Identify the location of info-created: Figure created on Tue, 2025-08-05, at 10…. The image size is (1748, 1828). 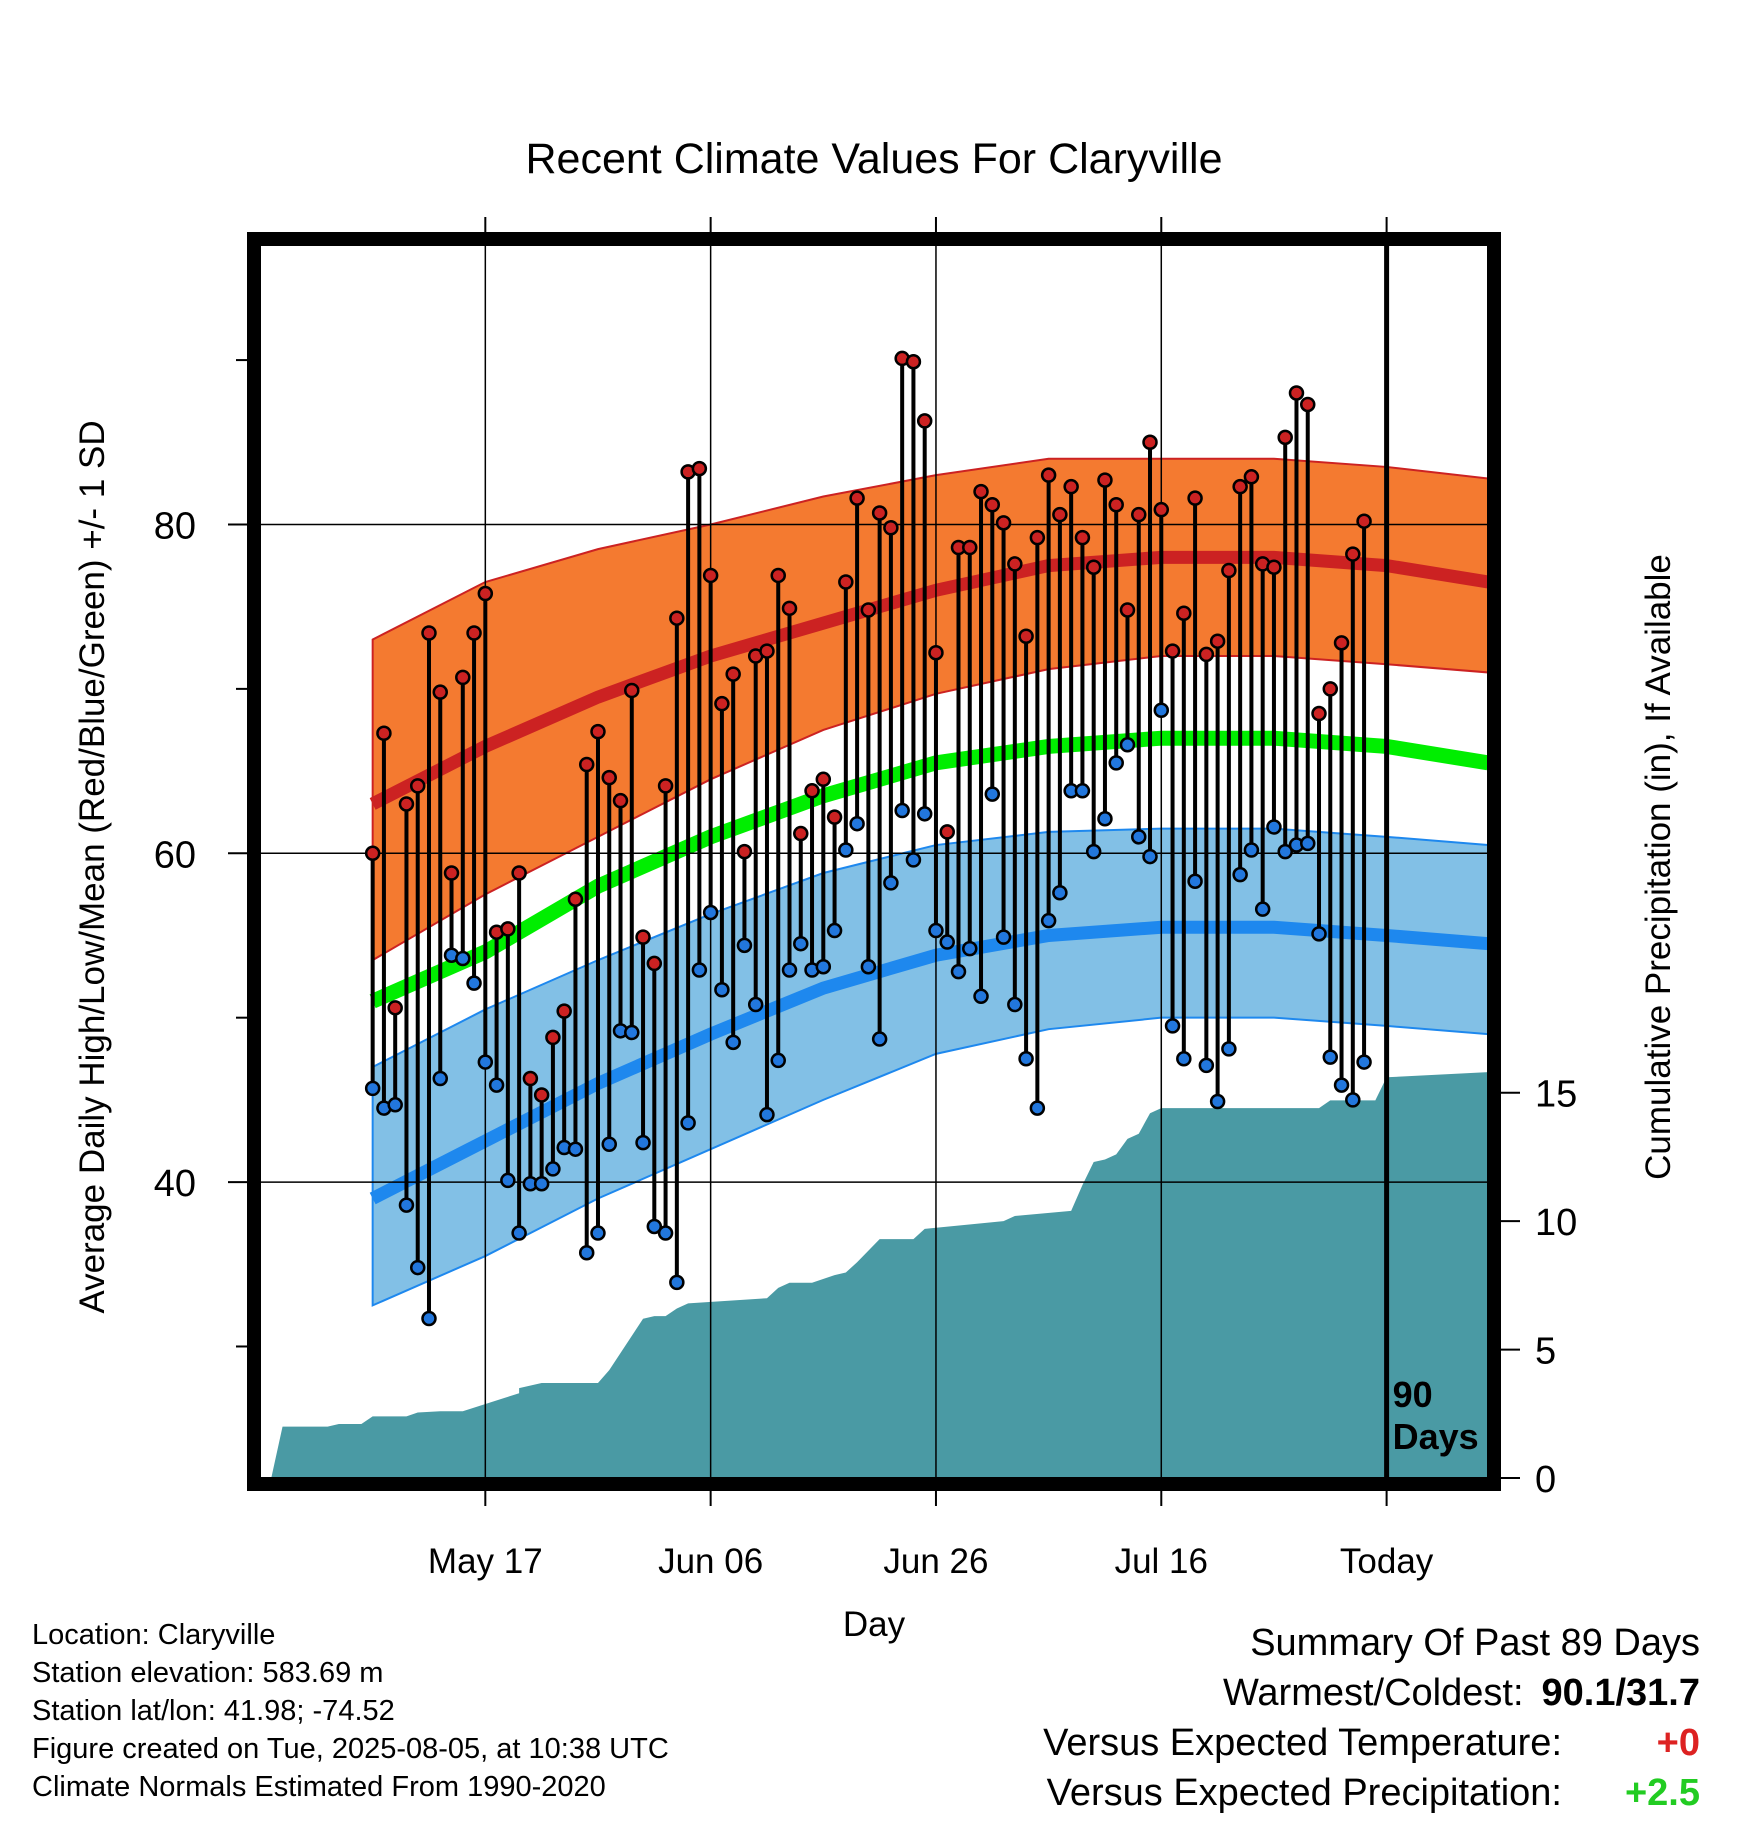
(350, 1749).